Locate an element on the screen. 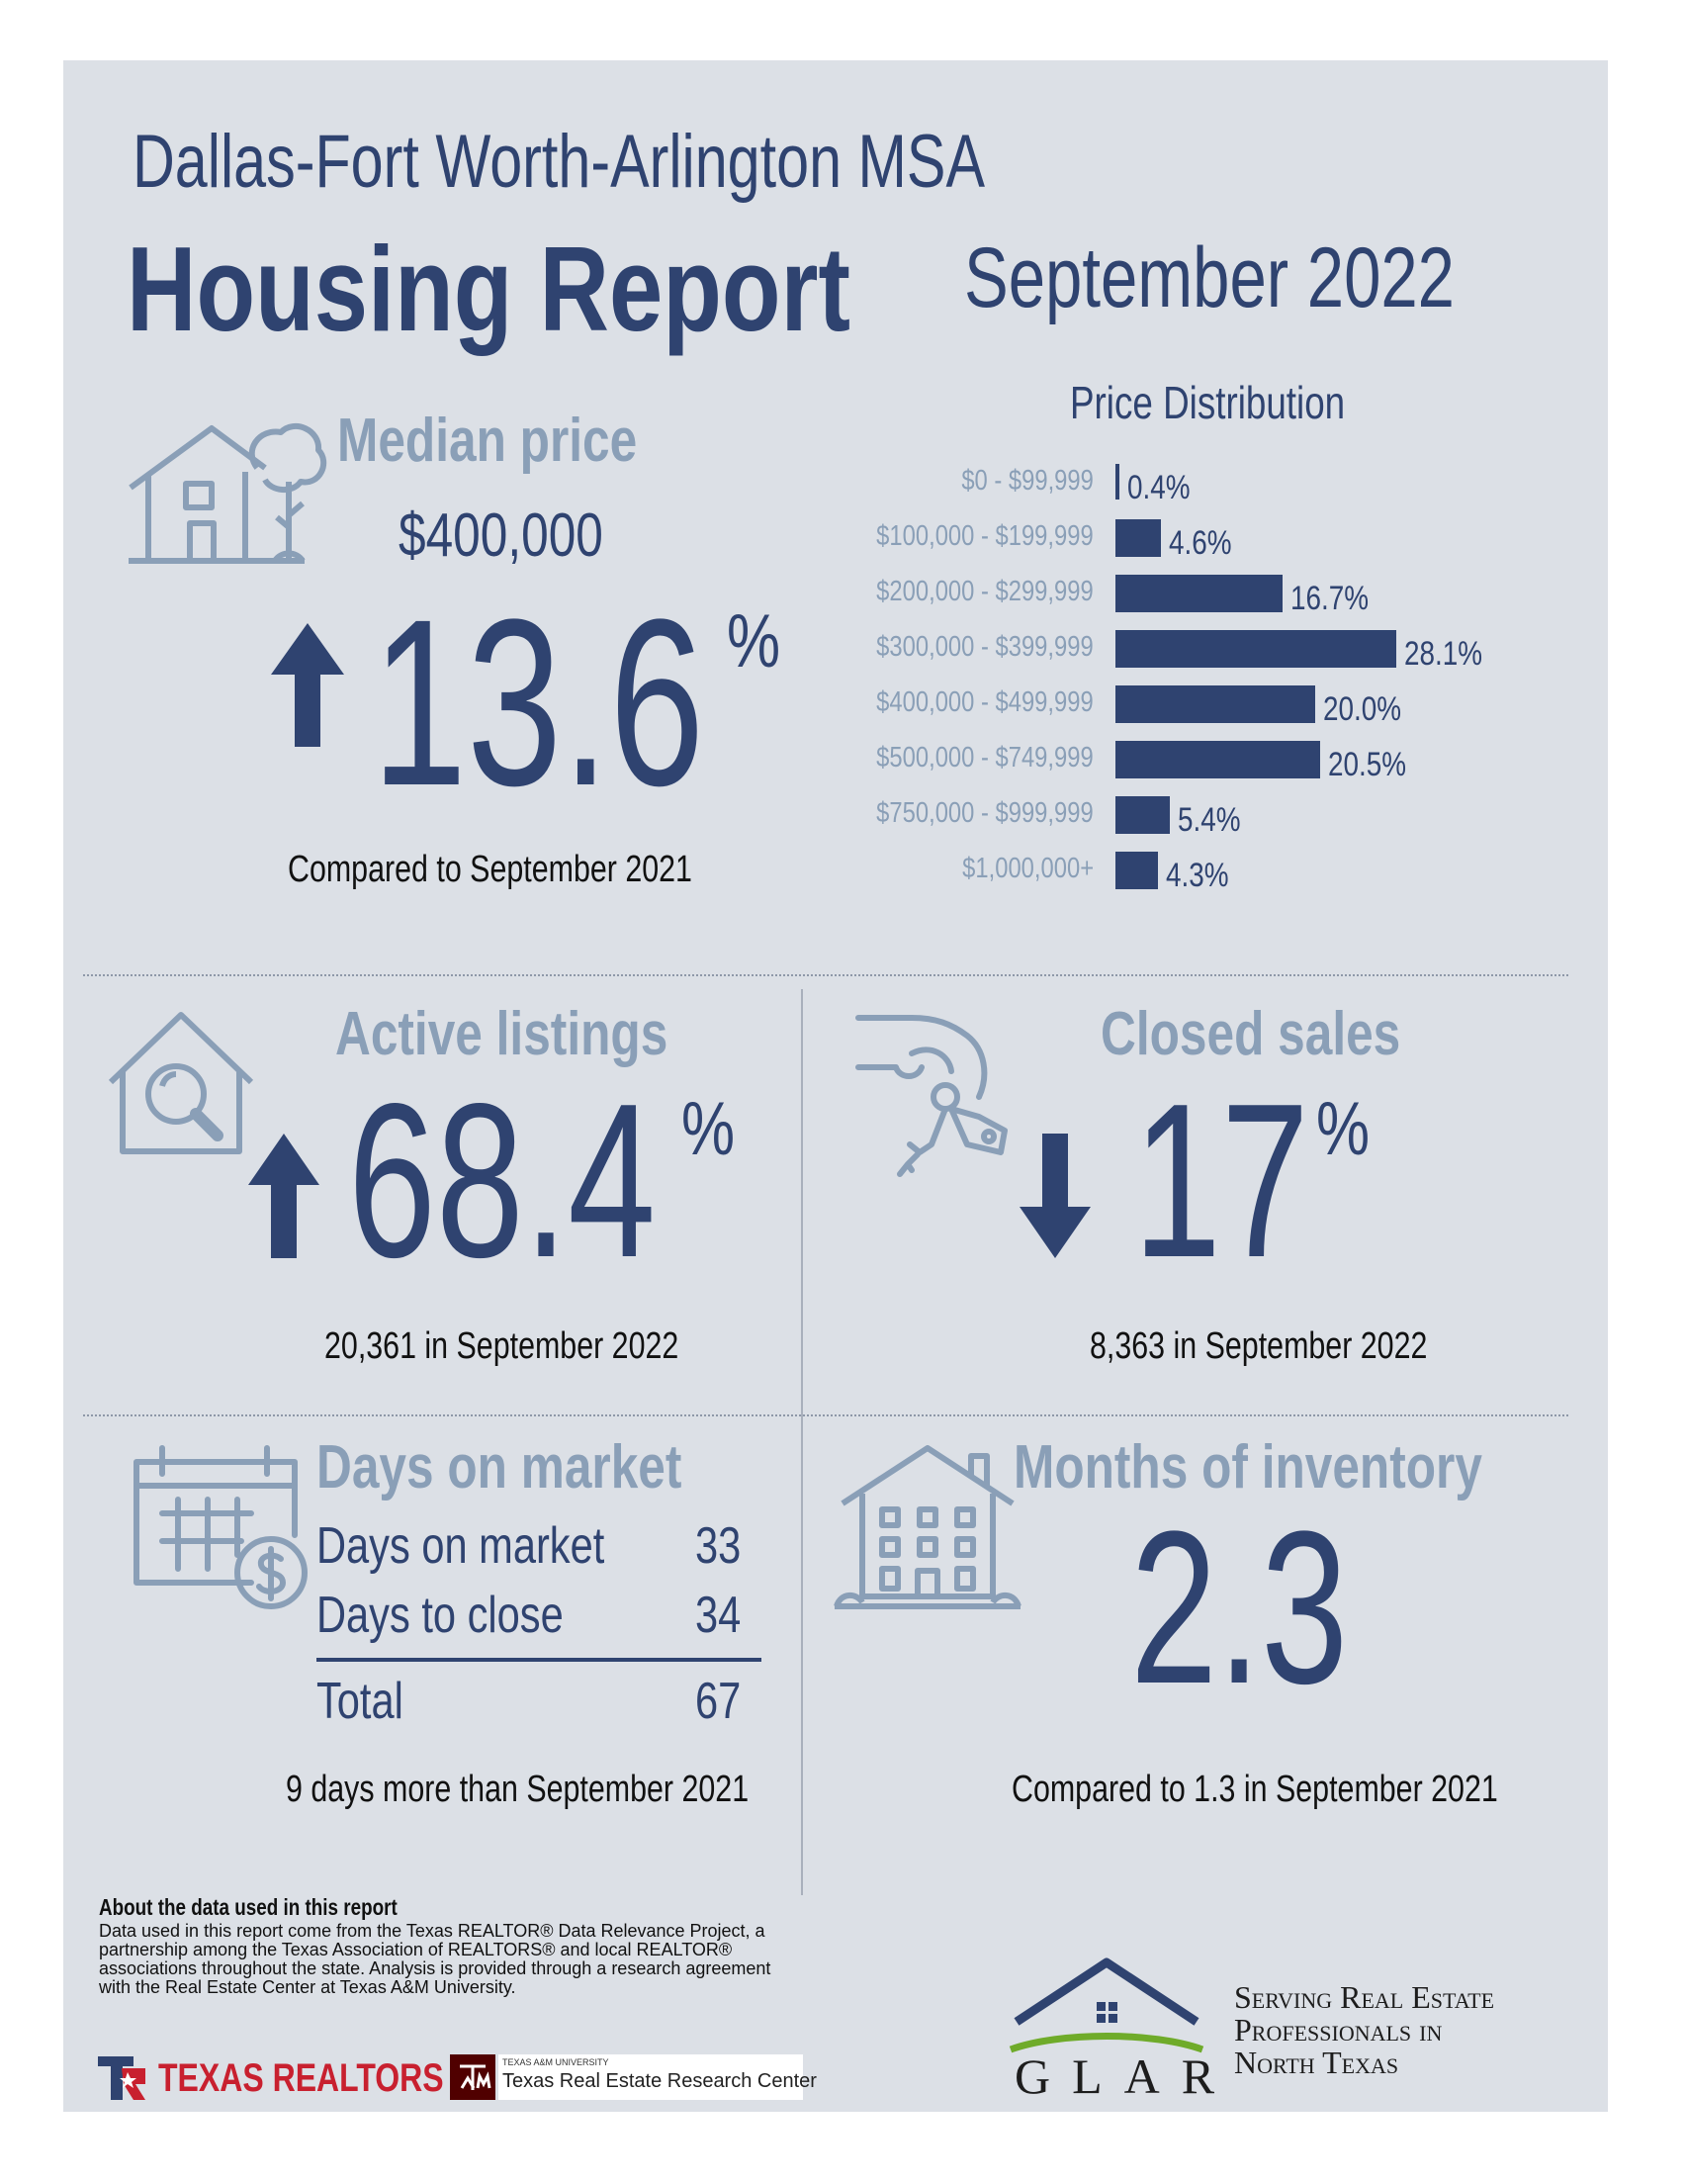  closed-sales-caption: 8,363 in September 2022 is located at coordinates (1259, 1346).